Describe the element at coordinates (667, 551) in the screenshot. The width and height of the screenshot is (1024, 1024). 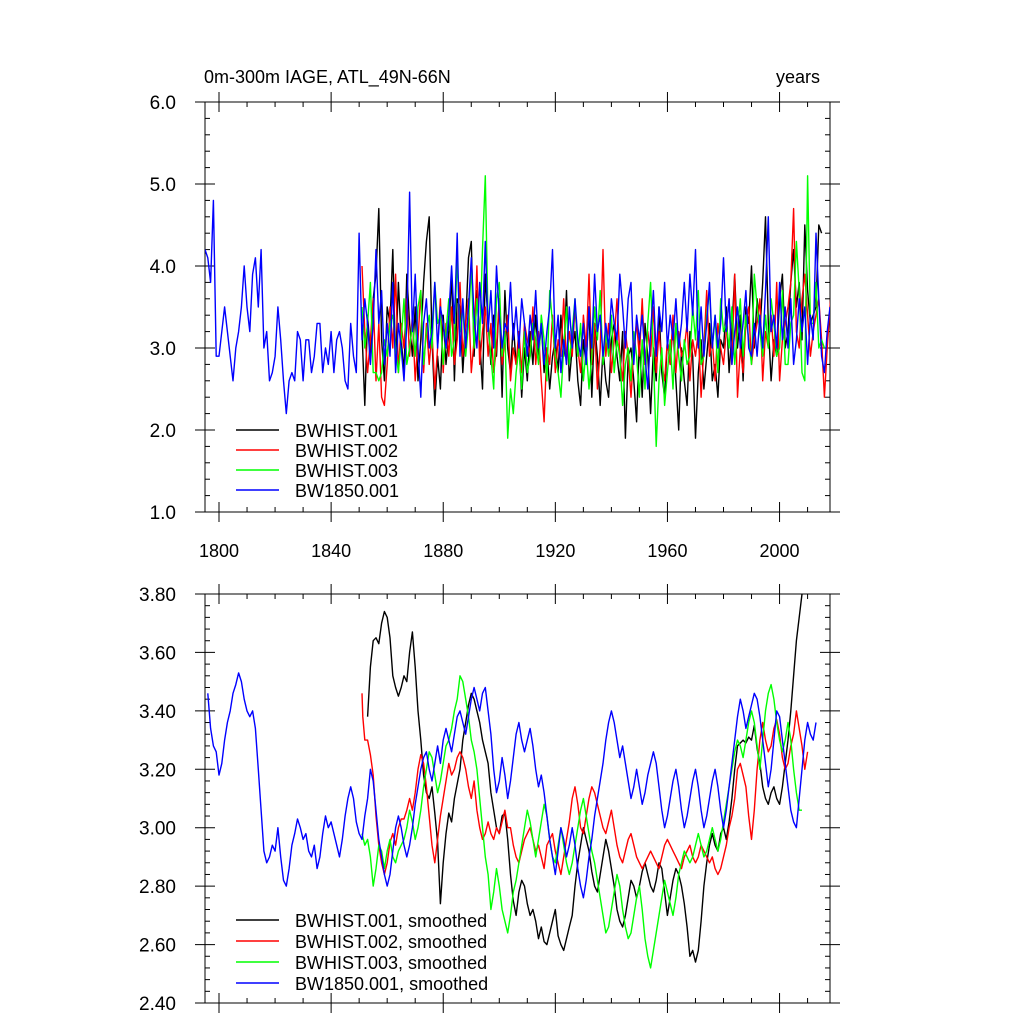
I see `x-tick-label: 1960` at that location.